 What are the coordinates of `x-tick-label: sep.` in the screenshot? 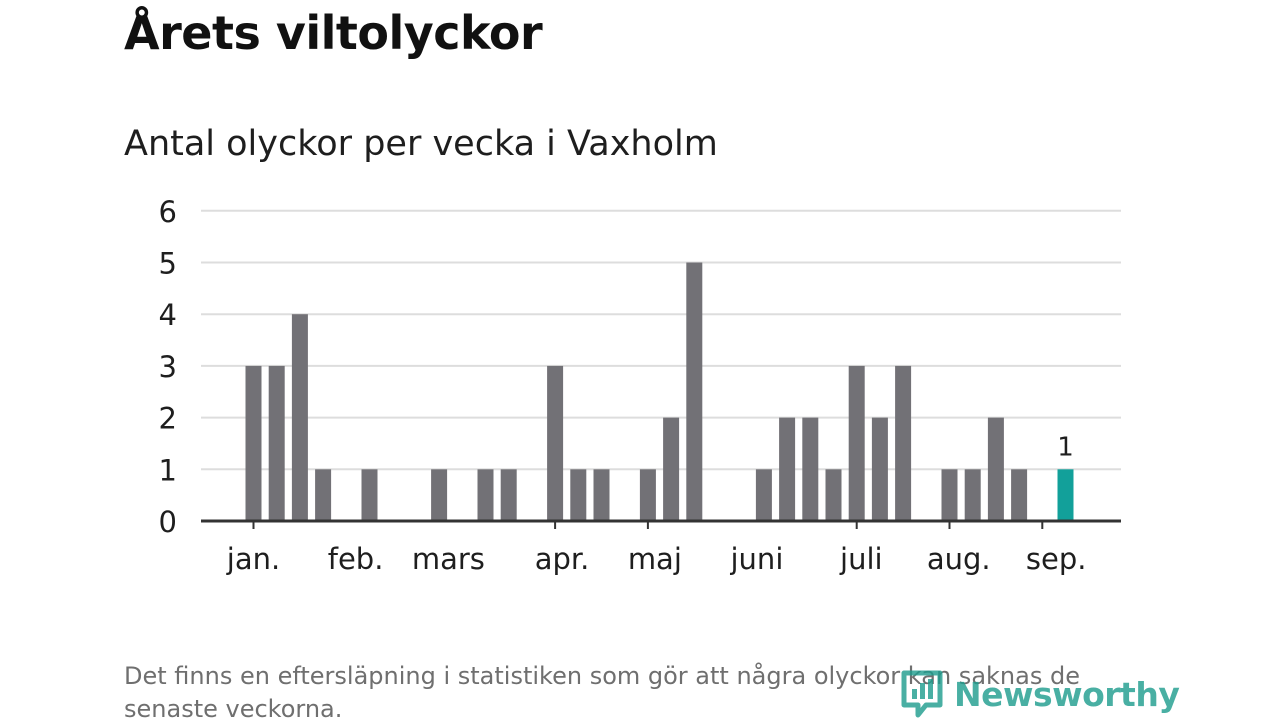 It's located at (1056, 559).